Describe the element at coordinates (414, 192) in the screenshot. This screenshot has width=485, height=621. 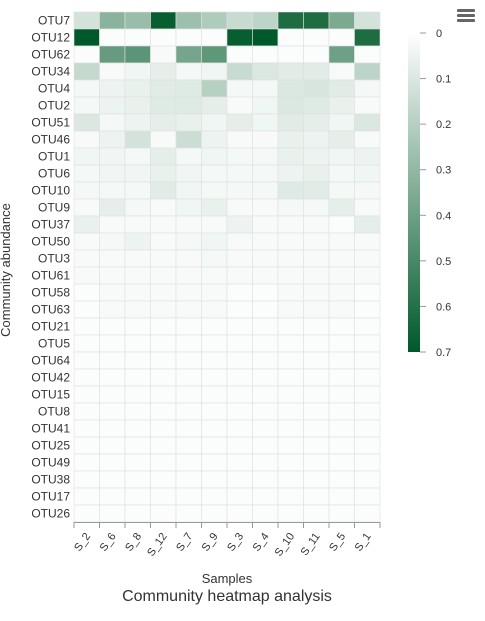
I see `legend-gradient-bar` at that location.